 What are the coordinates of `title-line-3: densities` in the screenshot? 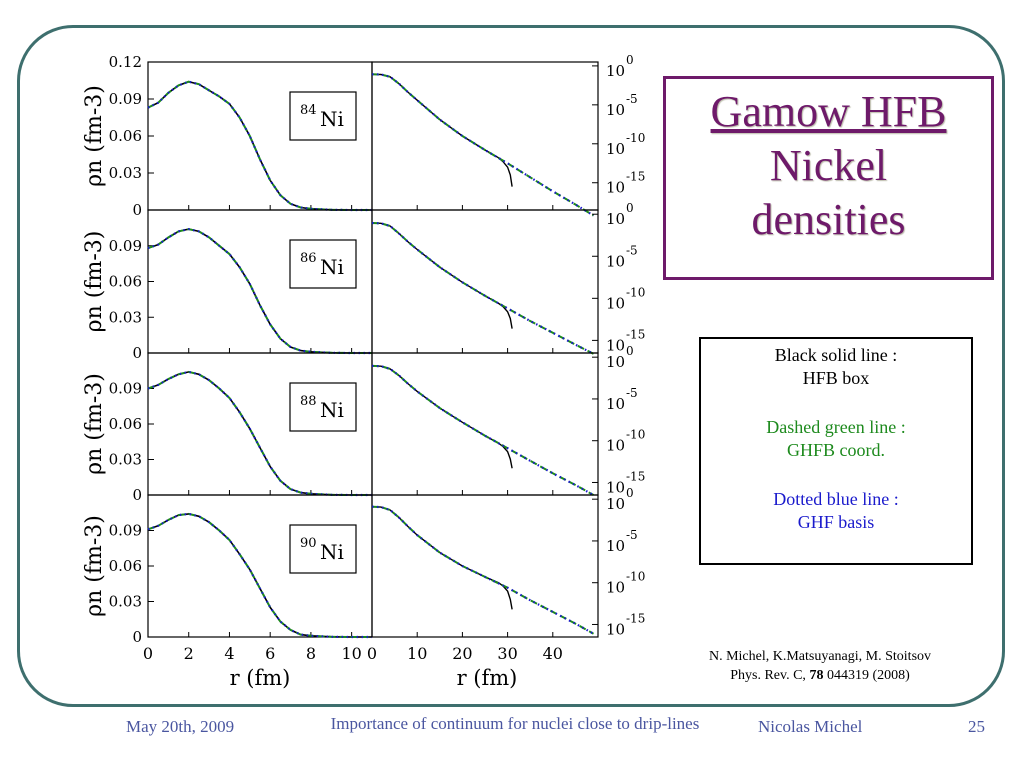 It's located at (828, 219).